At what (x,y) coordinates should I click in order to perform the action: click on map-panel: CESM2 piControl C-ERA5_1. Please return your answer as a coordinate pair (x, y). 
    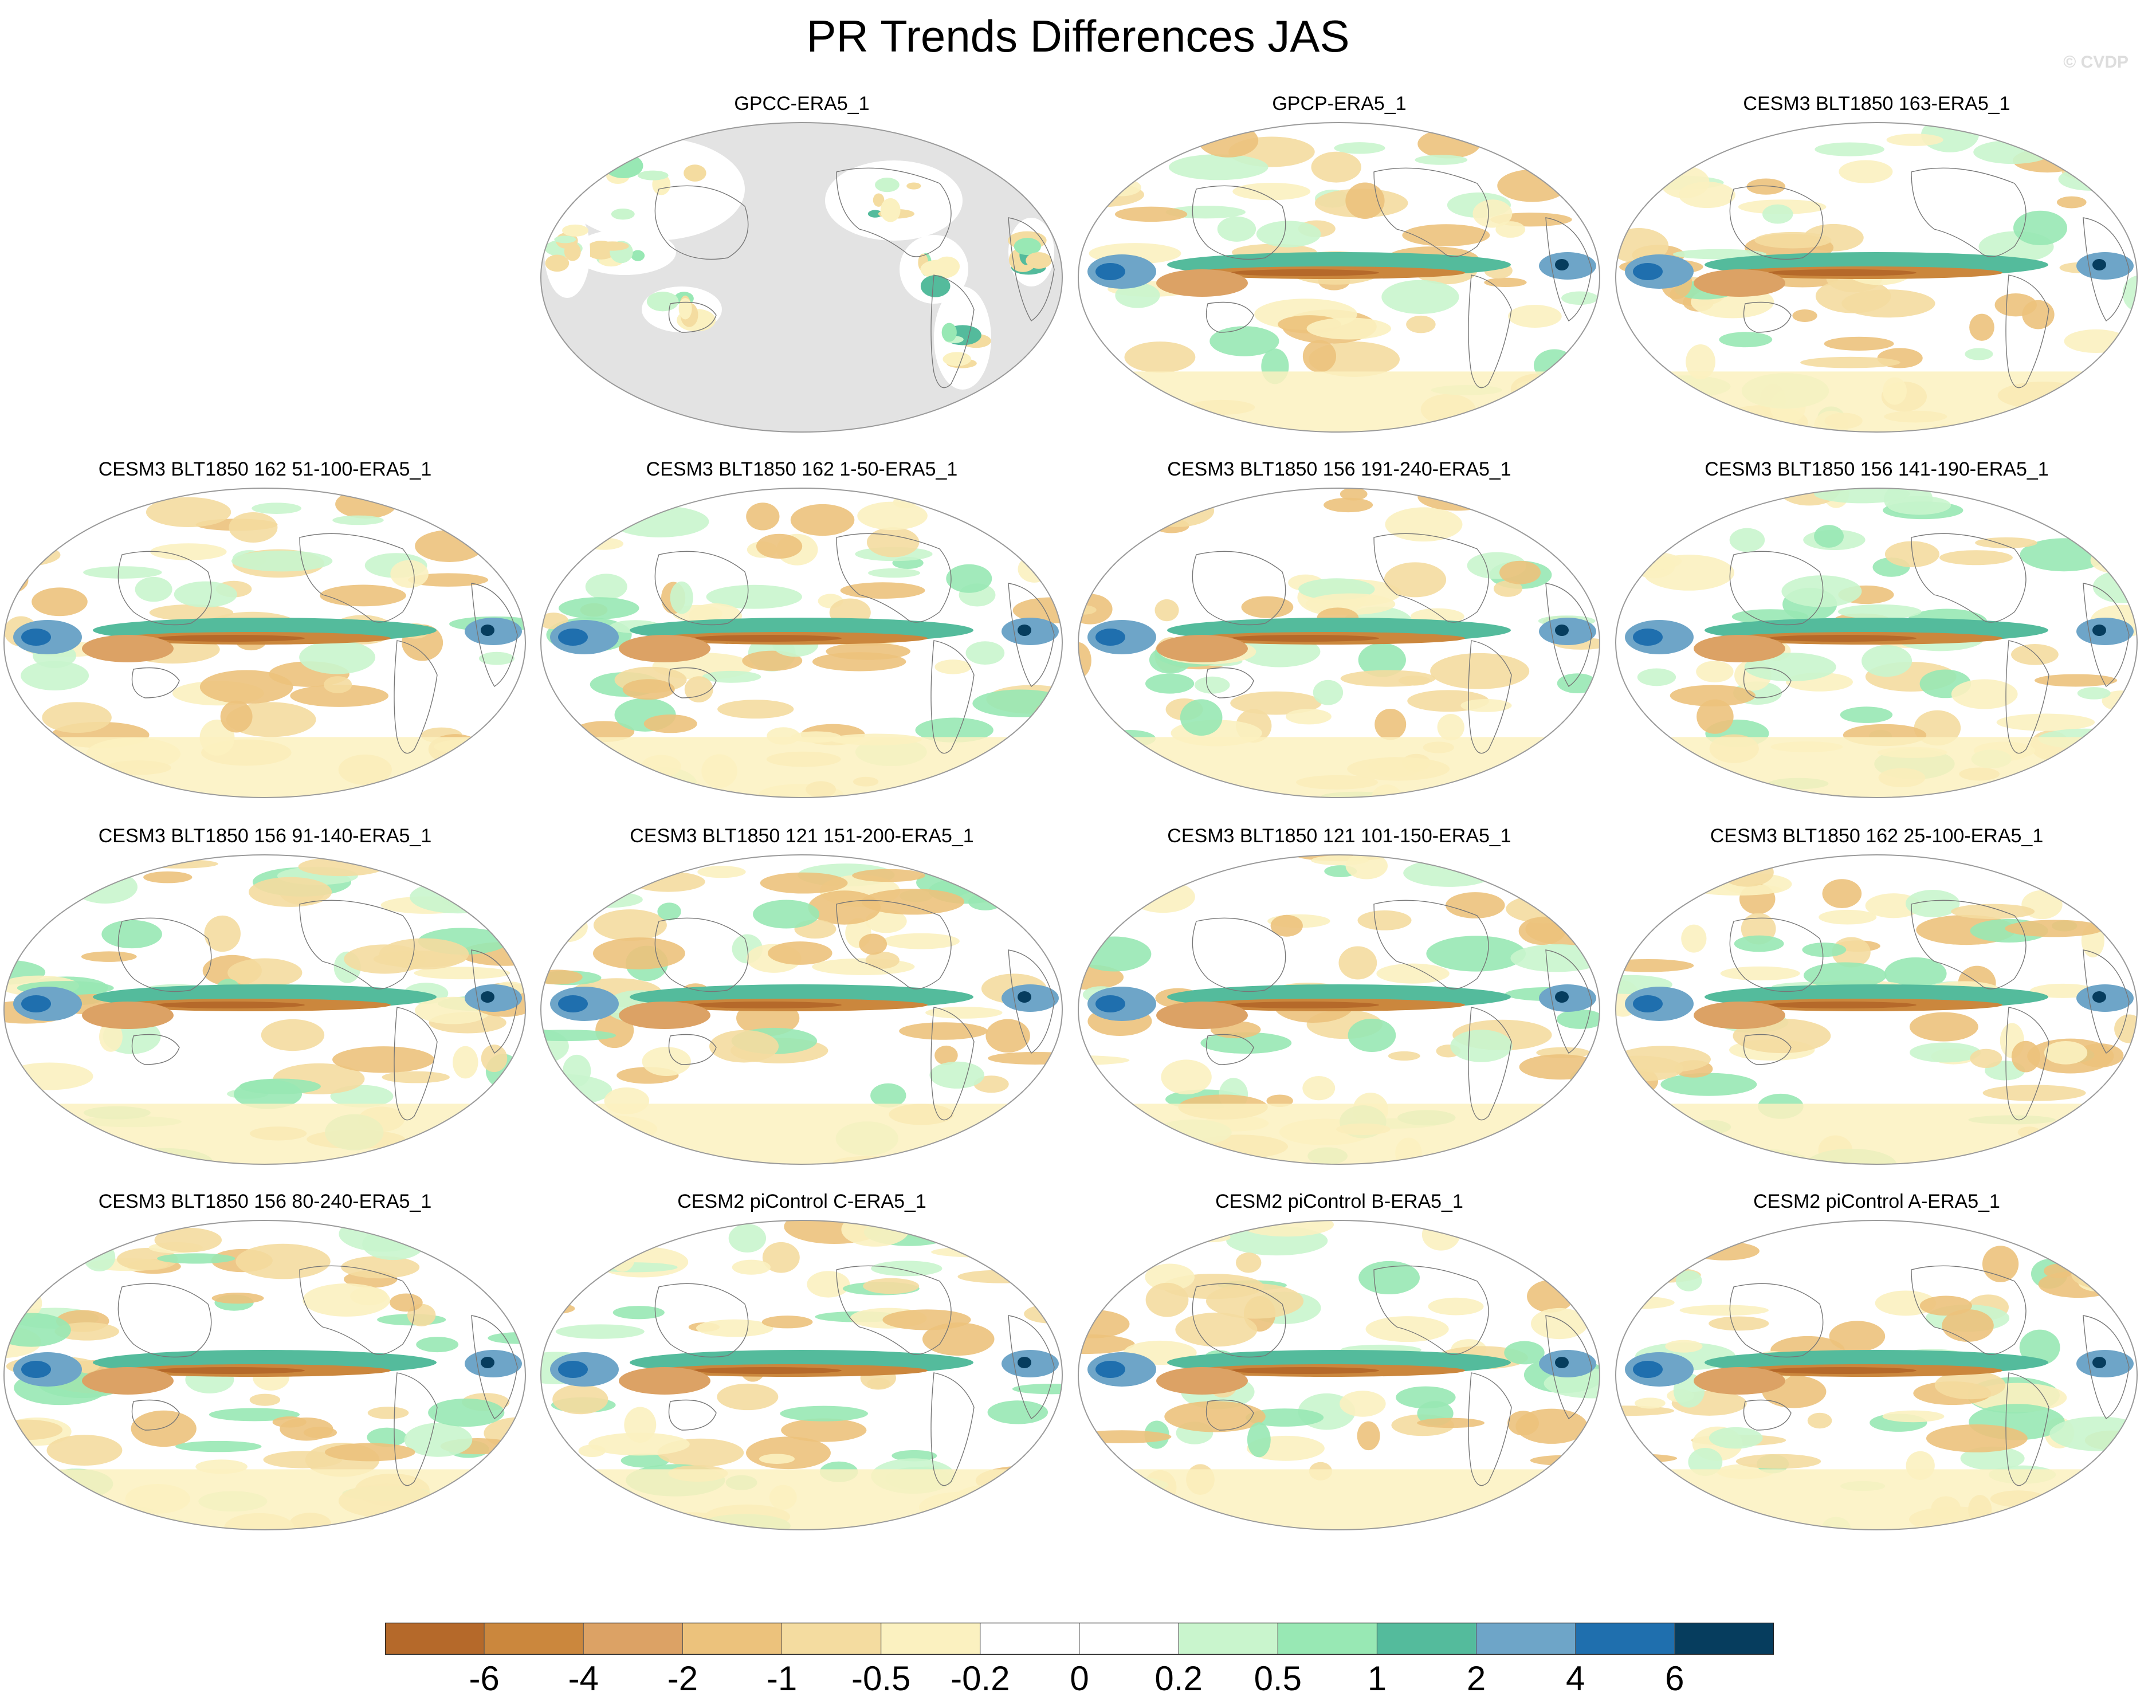
    Looking at the image, I should click on (802, 1365).